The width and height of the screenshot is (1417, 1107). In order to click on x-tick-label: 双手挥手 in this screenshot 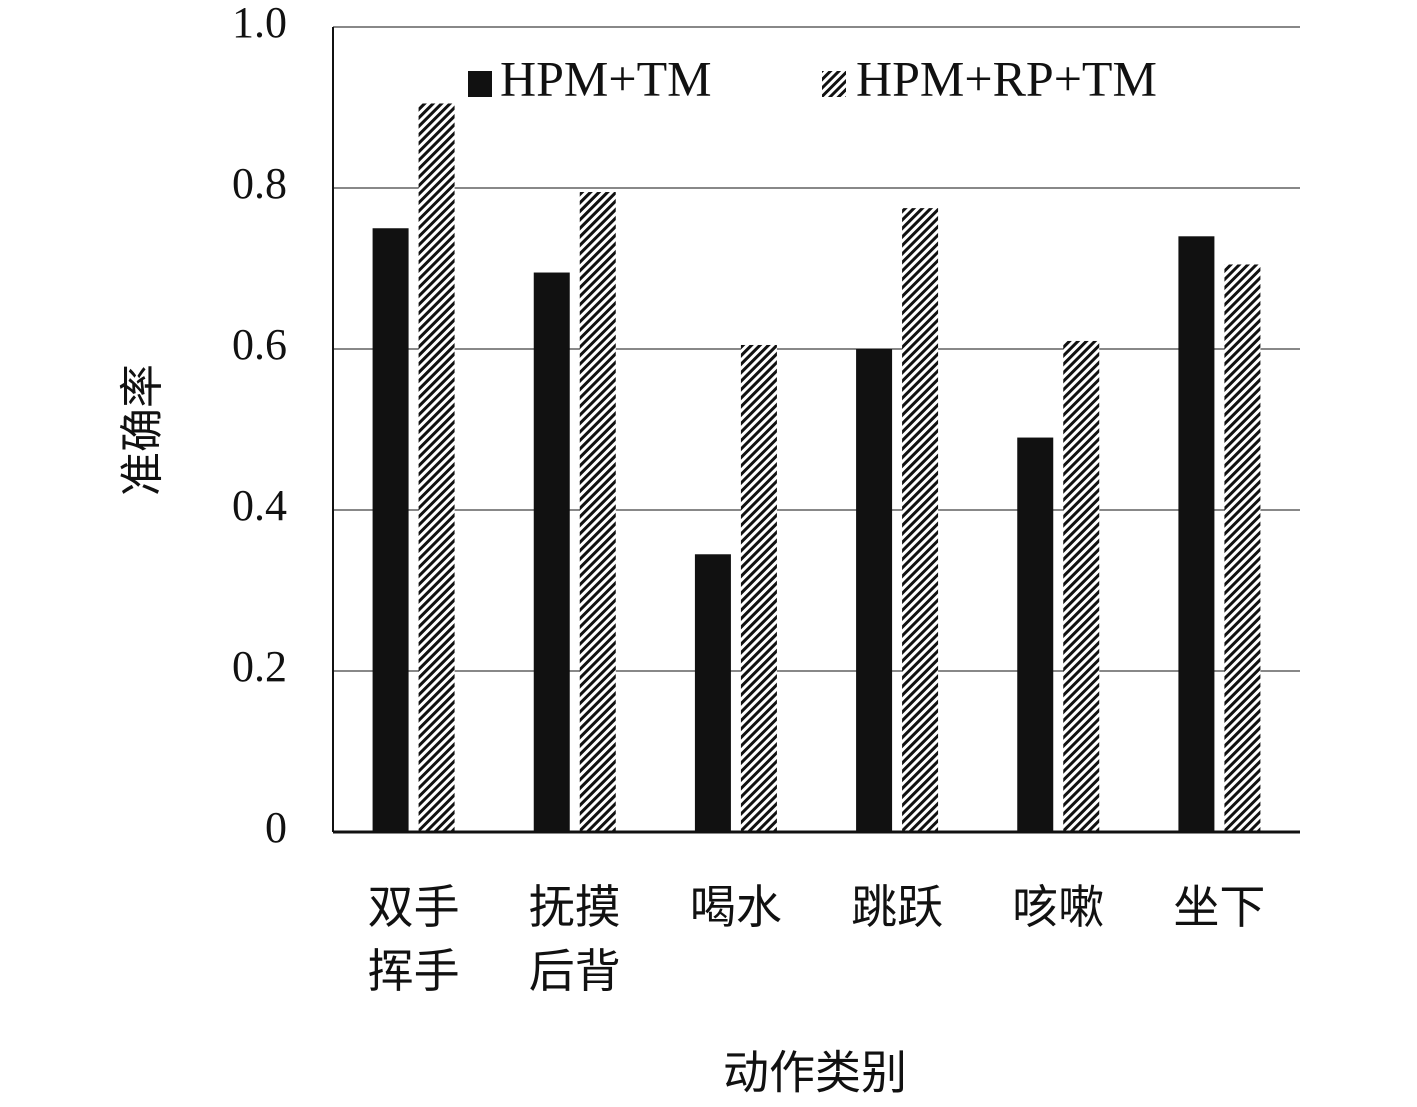, I will do `click(414, 939)`.